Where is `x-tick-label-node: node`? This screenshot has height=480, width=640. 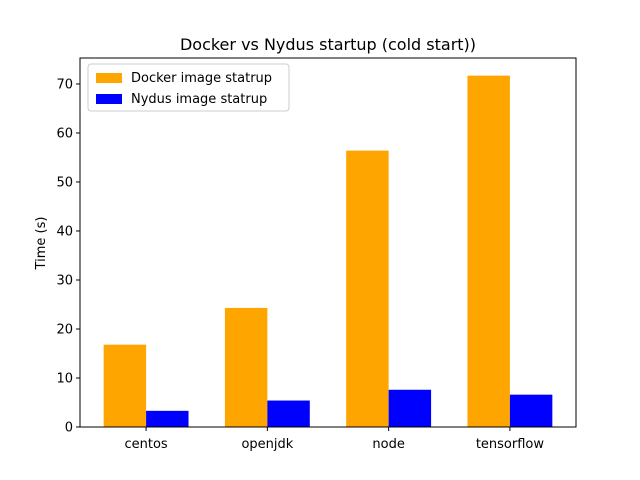
x-tick-label-node: node is located at coordinates (388, 444).